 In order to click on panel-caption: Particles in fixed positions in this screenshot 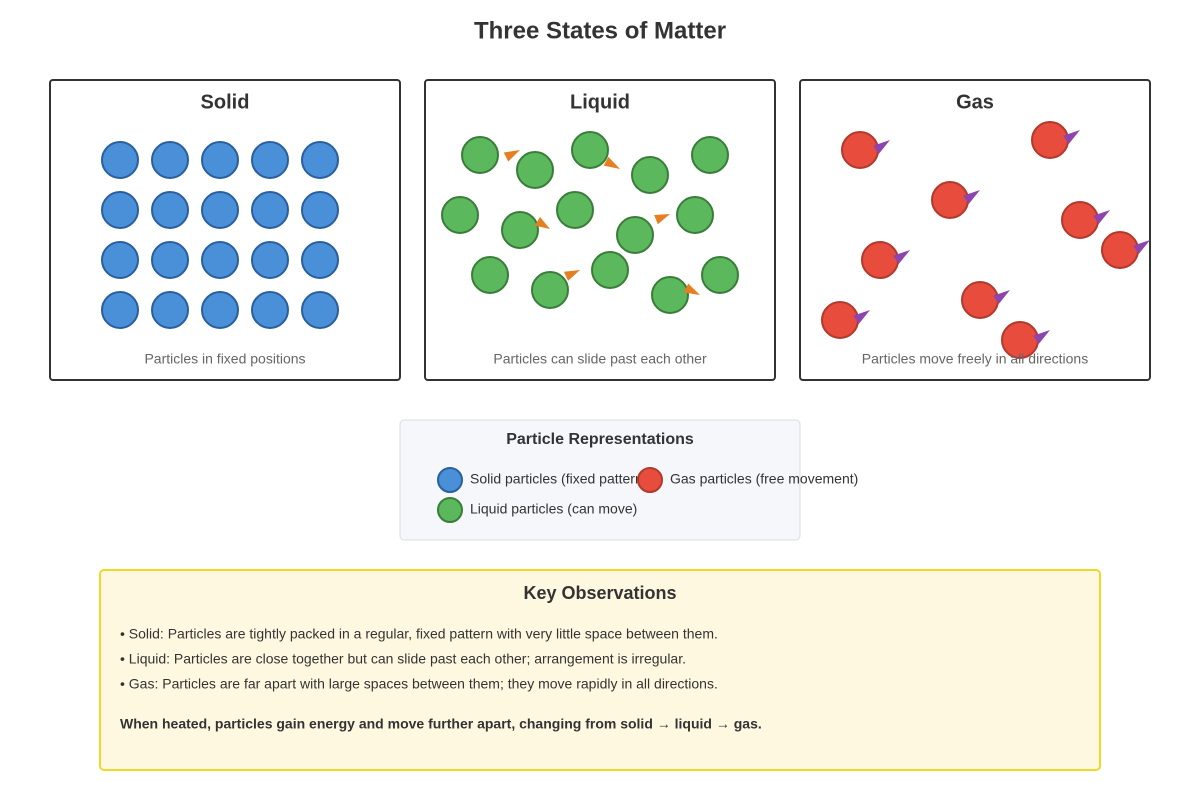, I will do `click(224, 359)`.